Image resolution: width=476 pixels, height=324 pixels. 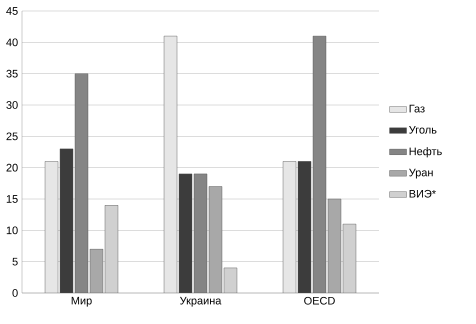 I want to click on y-tick-label: 45, so click(x=12, y=11).